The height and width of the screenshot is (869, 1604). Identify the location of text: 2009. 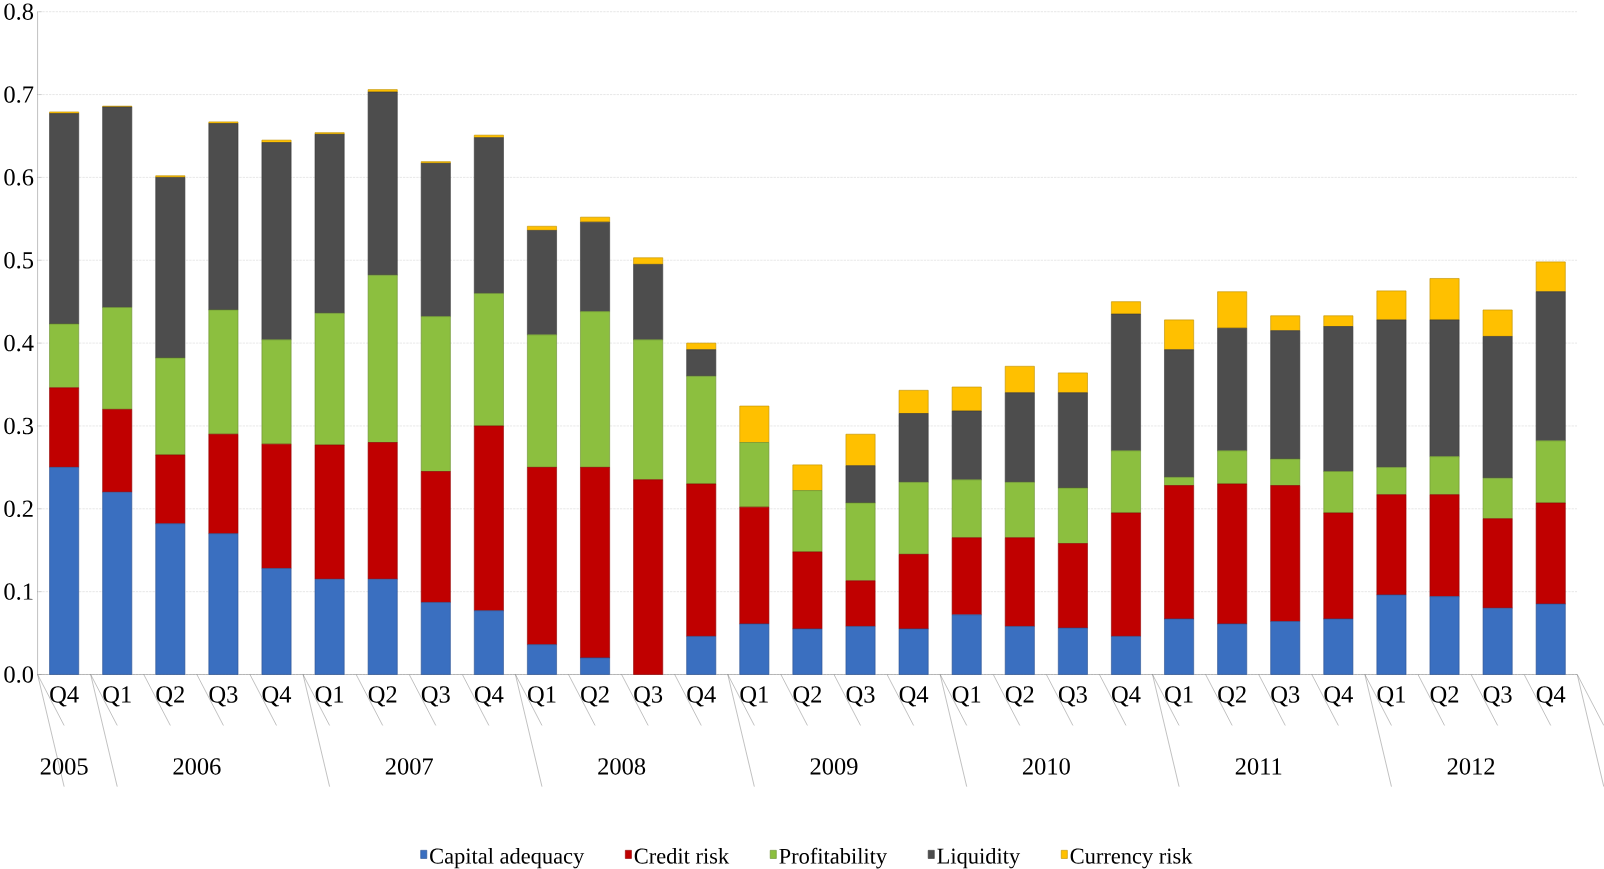
(834, 766).